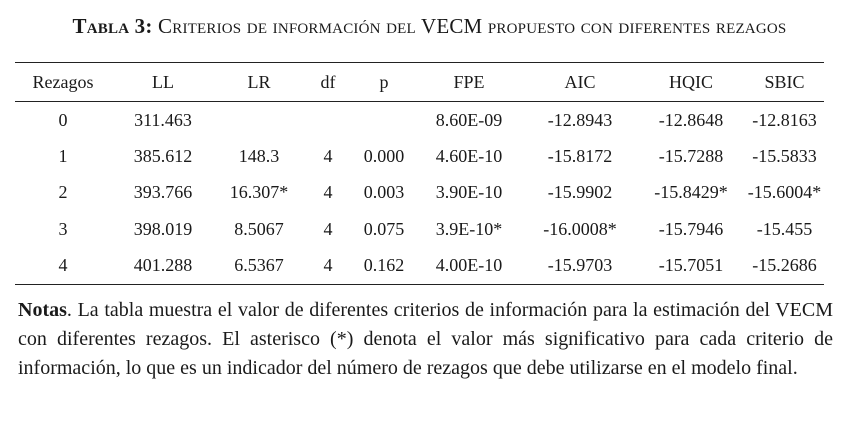  I want to click on table-cell: -15.5833, so click(784, 156).